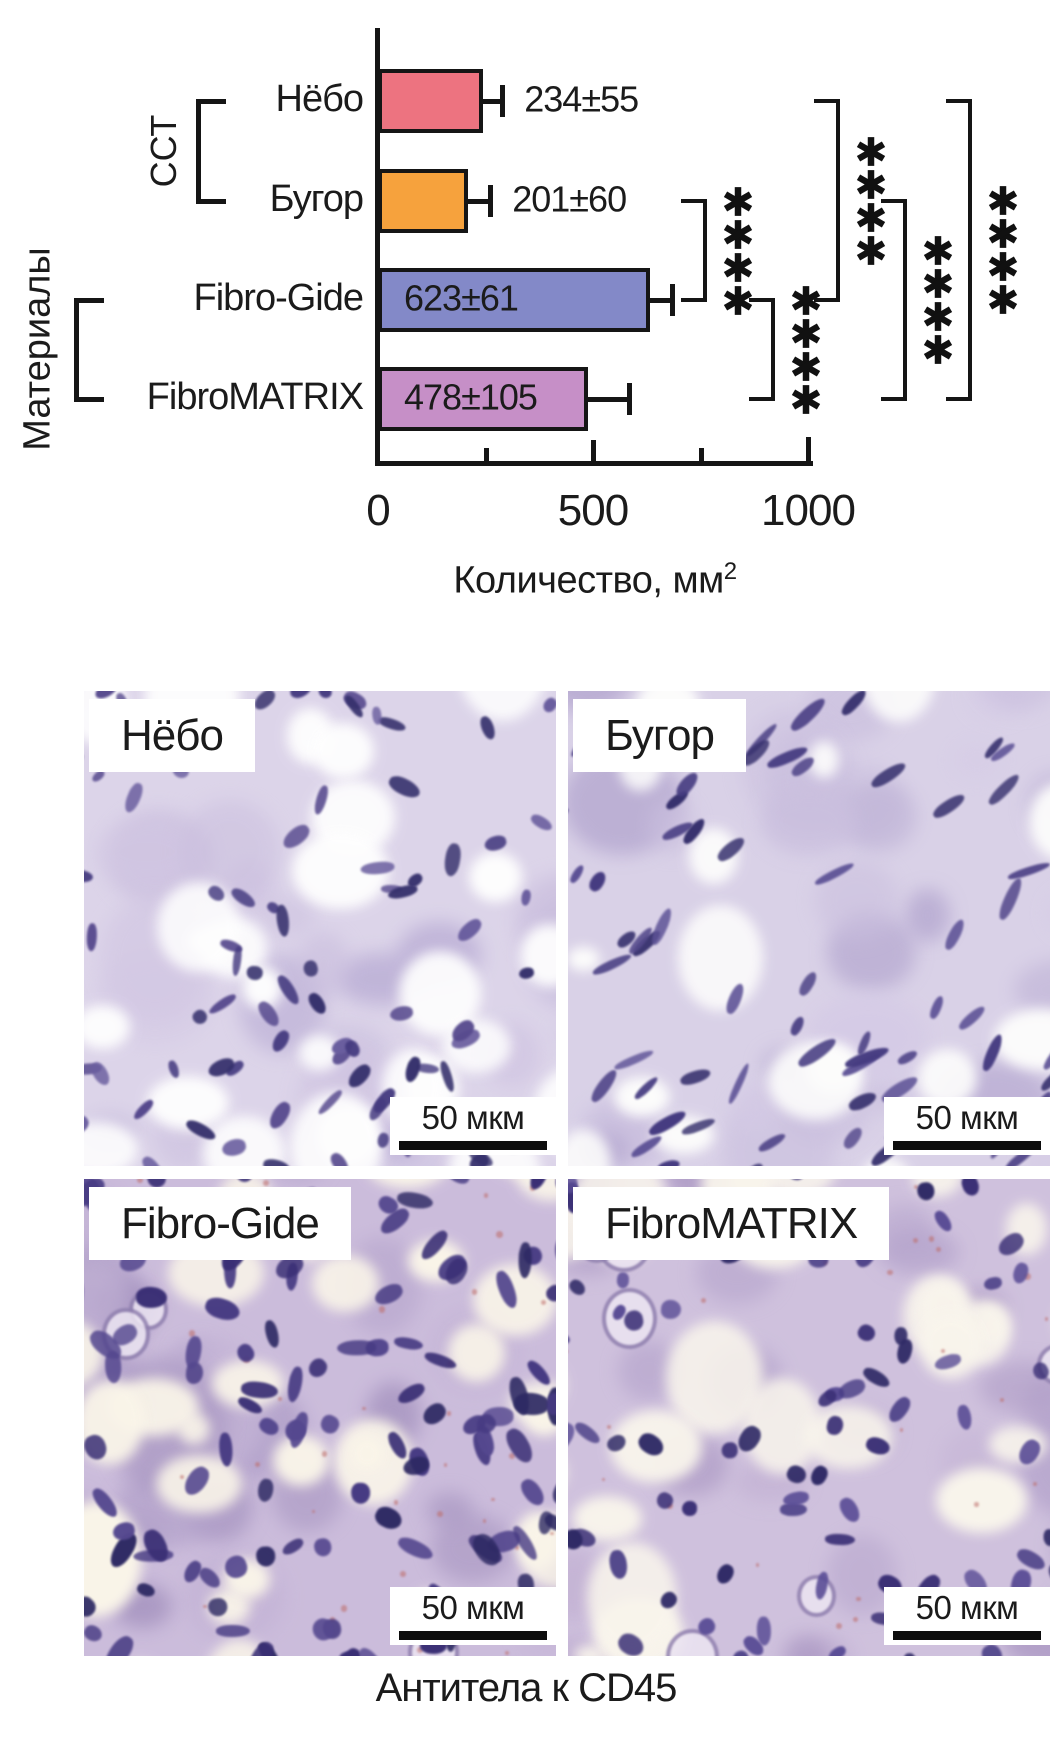 This screenshot has height=1744, width=1052. What do you see at coordinates (220, 1223) in the screenshot?
I see `panel-label: Fibro-Gide` at bounding box center [220, 1223].